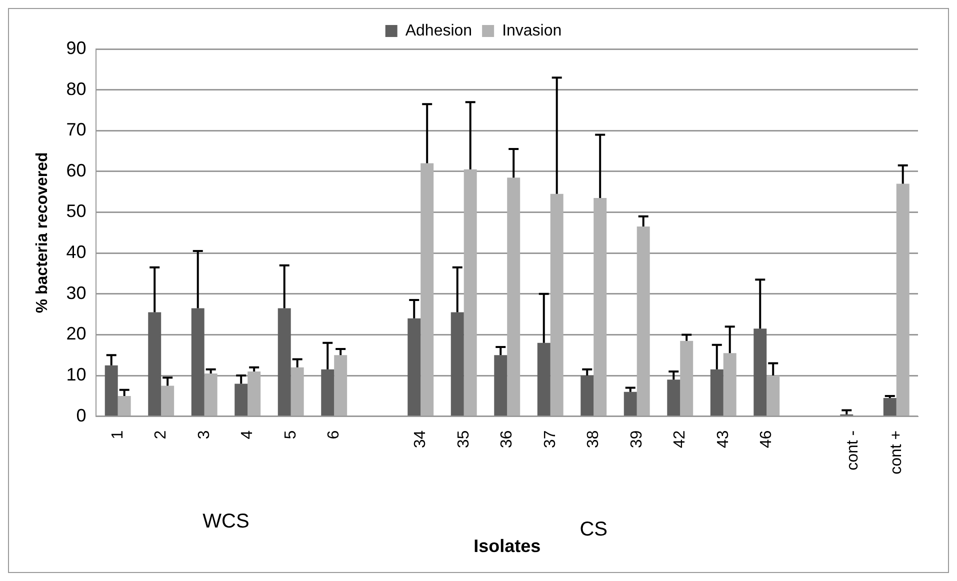 Image resolution: width=957 pixels, height=581 pixels. What do you see at coordinates (204, 435) in the screenshot?
I see `x-tick-label: 3` at bounding box center [204, 435].